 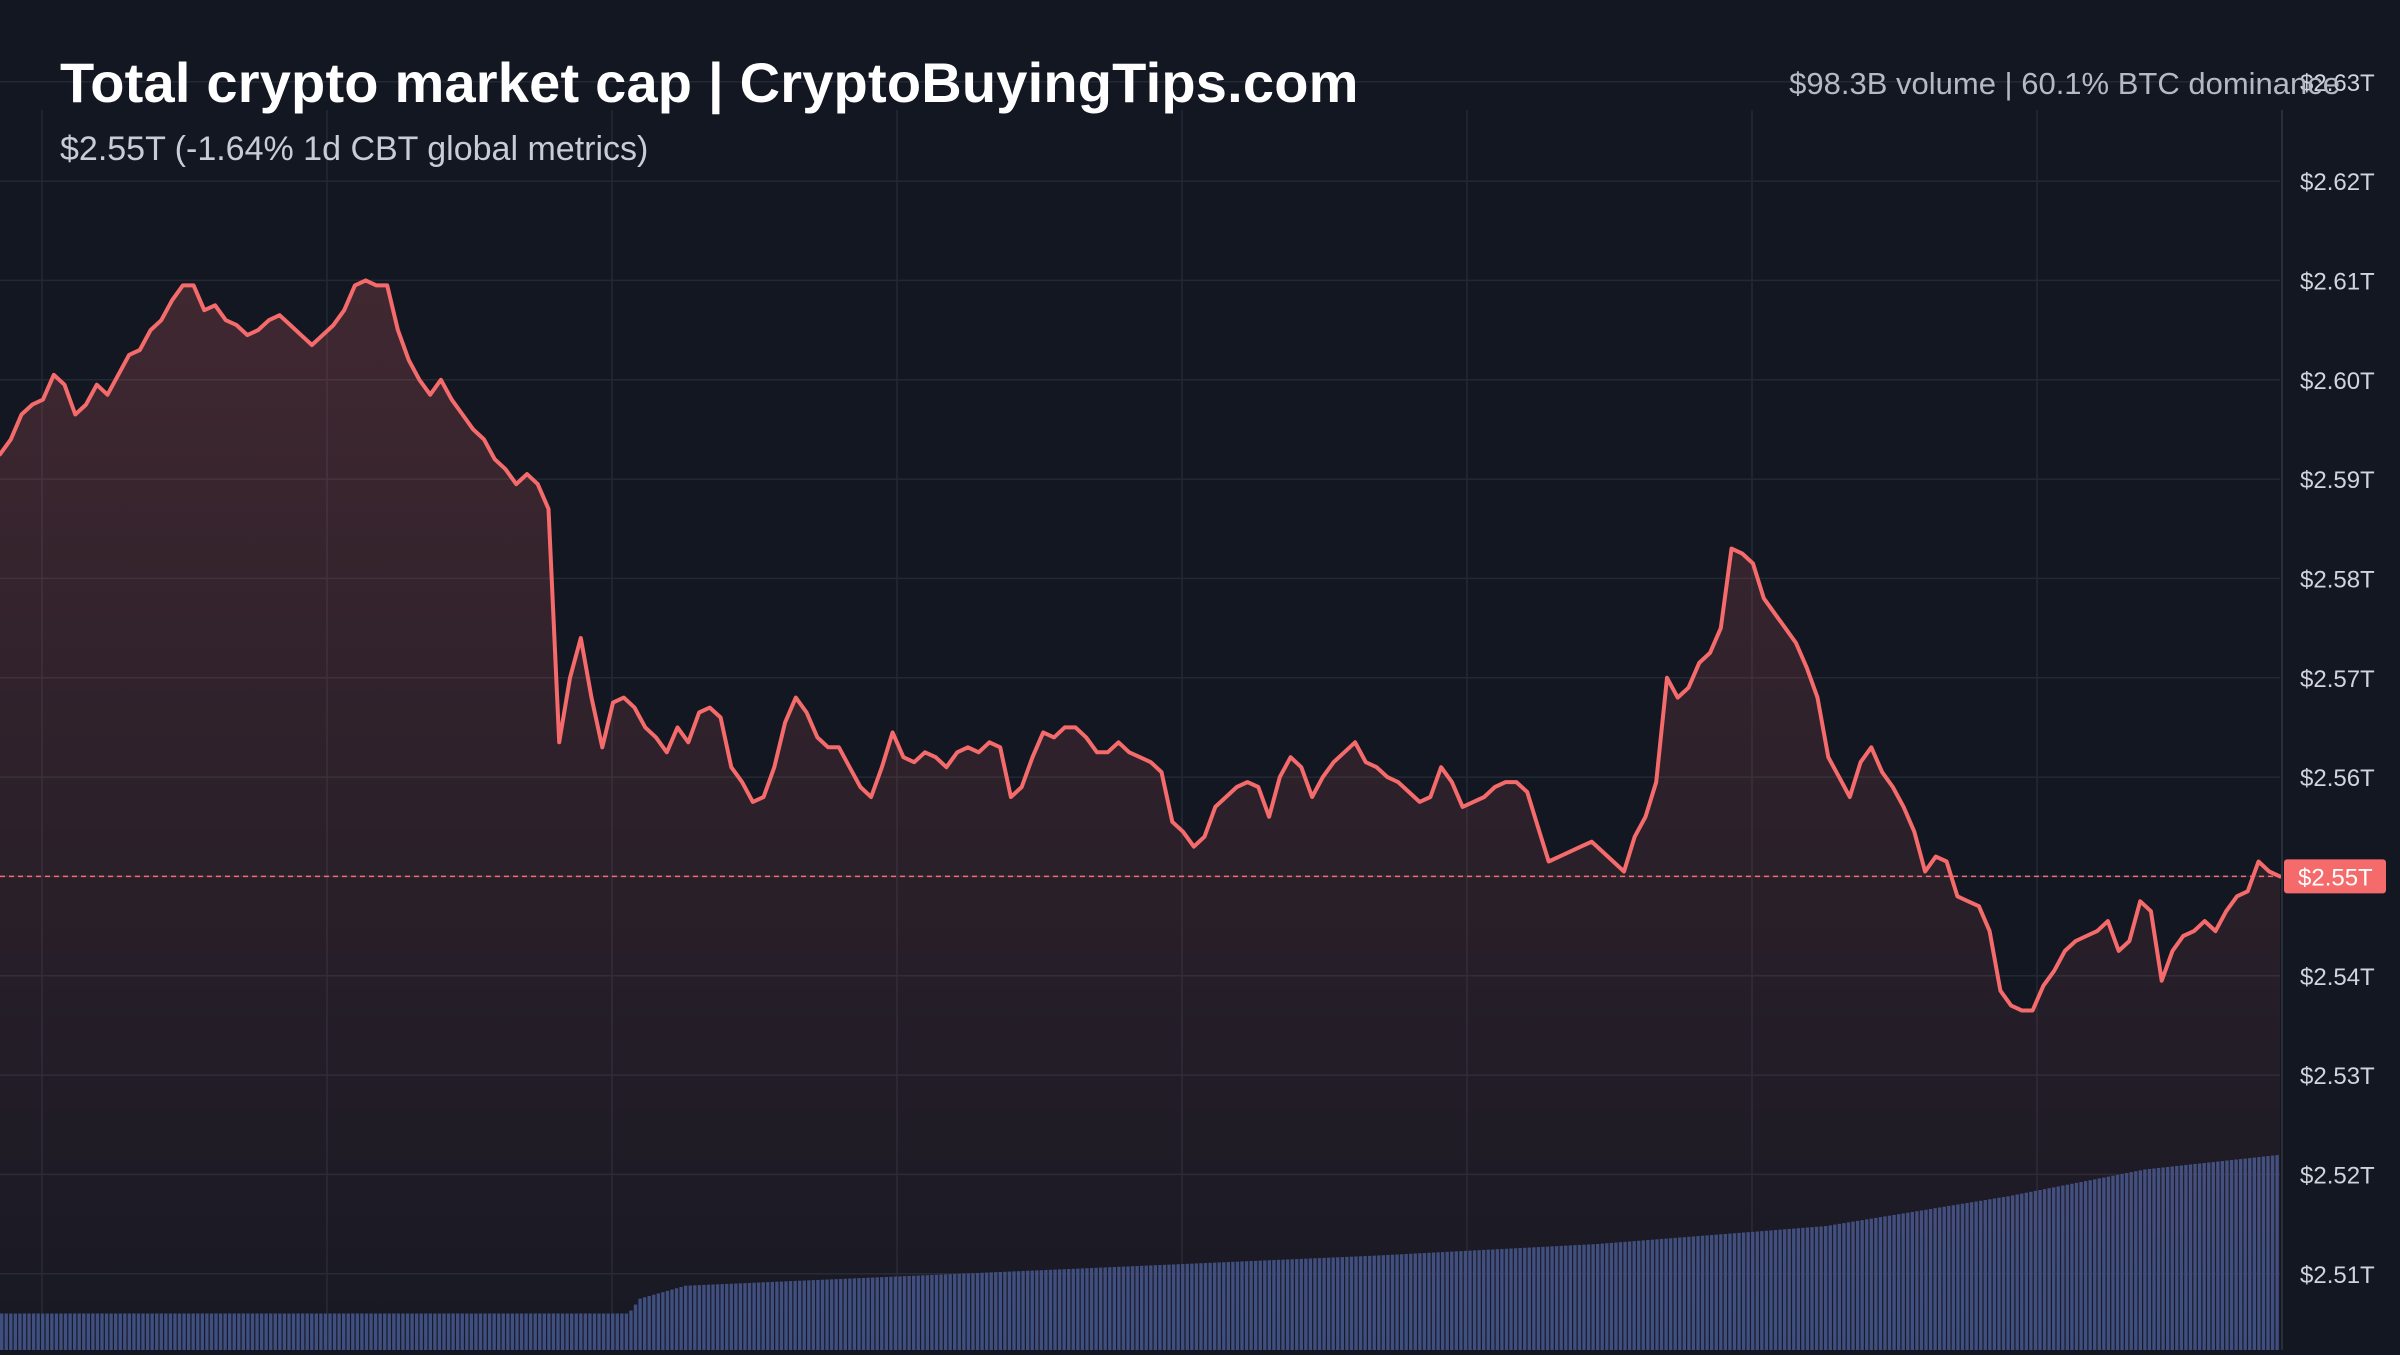 I want to click on y-tick-label: $2.58T, so click(x=2337, y=579).